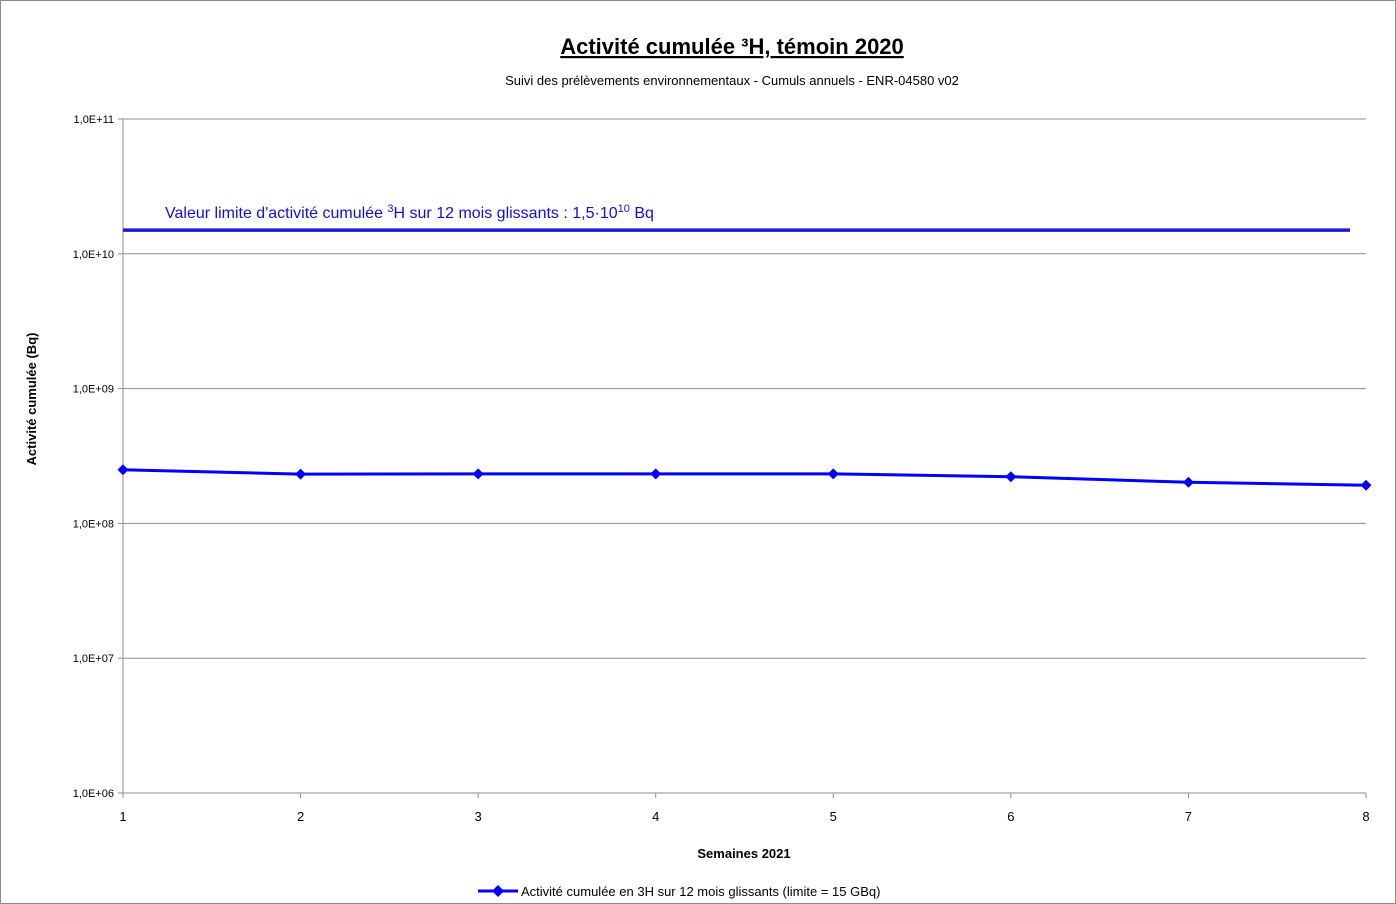 The image size is (1396, 904). Describe the element at coordinates (1365, 816) in the screenshot. I see `x-tick-label: 8` at that location.